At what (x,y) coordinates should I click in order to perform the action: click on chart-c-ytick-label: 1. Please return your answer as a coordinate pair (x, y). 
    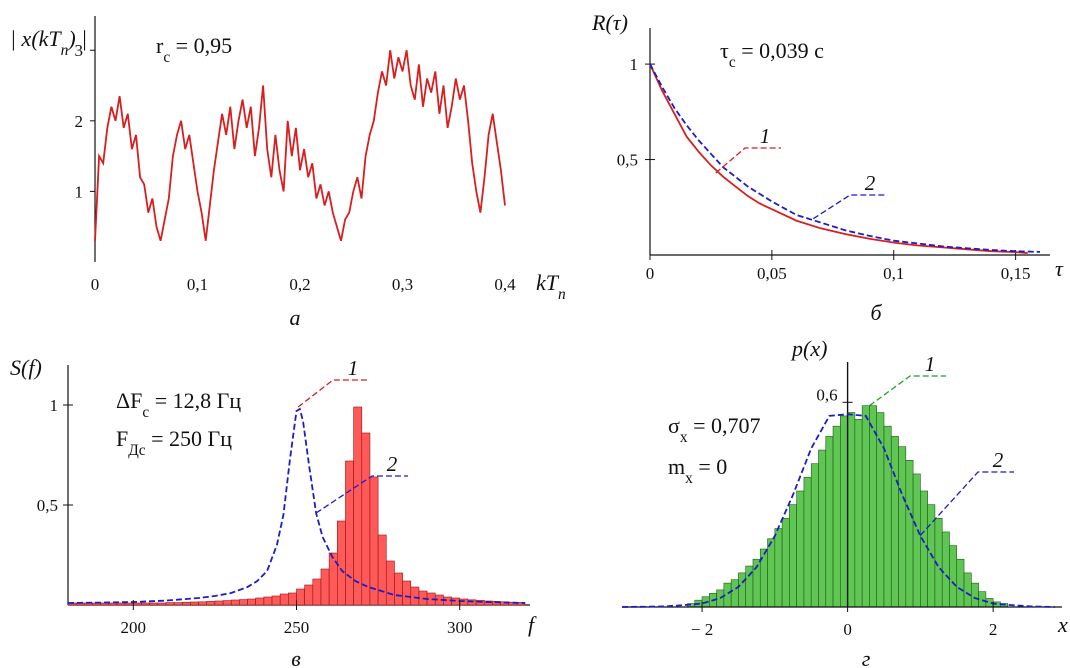
    Looking at the image, I should click on (54, 405).